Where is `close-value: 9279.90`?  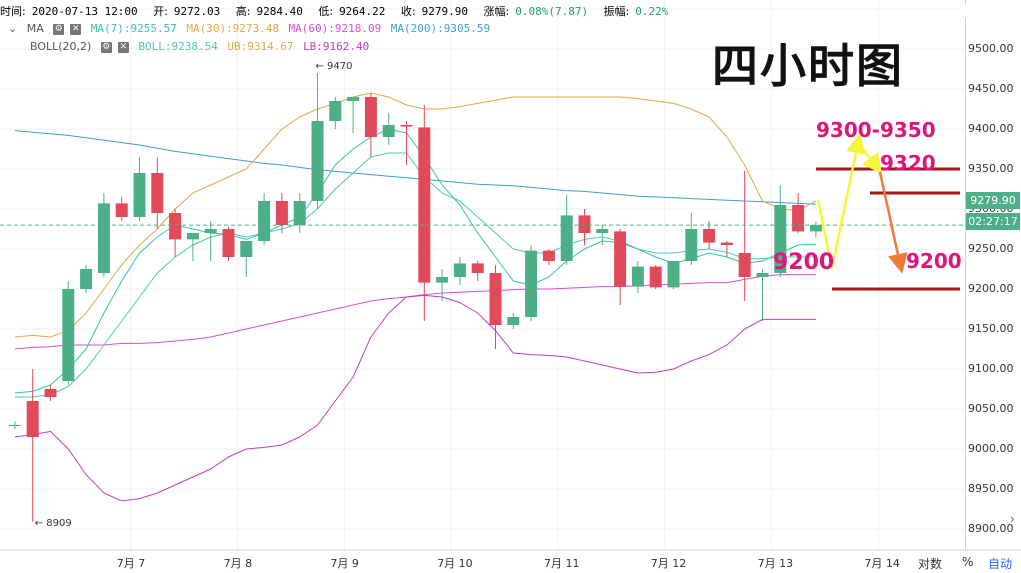 close-value: 9279.90 is located at coordinates (444, 11).